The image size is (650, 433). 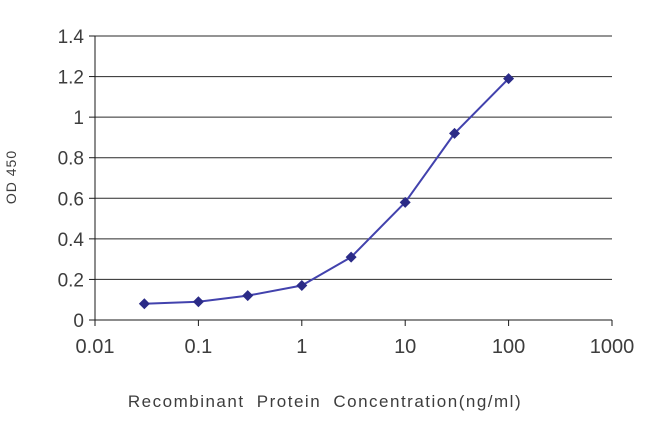 I want to click on y-tick-label: 0.4, so click(x=71, y=240).